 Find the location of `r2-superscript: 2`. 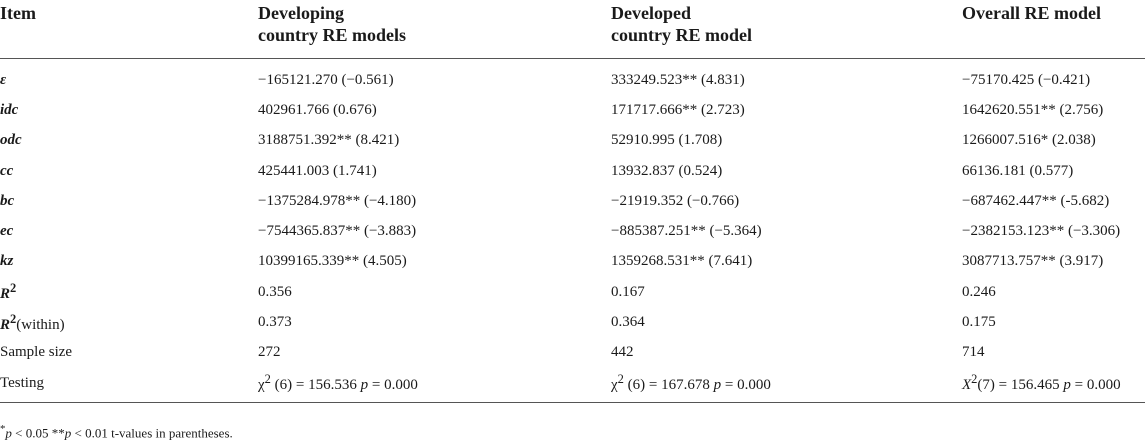

r2-superscript: 2 is located at coordinates (13, 288).